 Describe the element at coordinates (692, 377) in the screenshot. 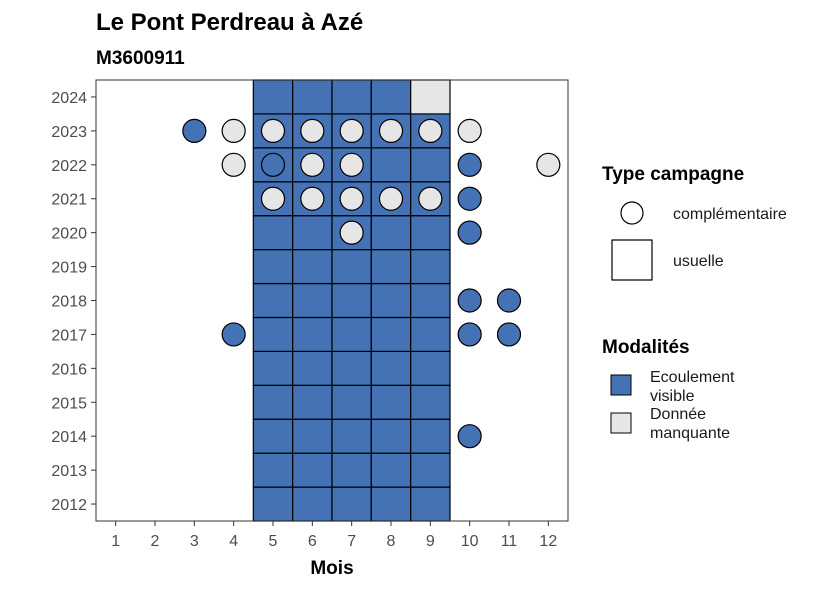

I see `legend-label-ecoulement-line1: Ecoulement` at that location.